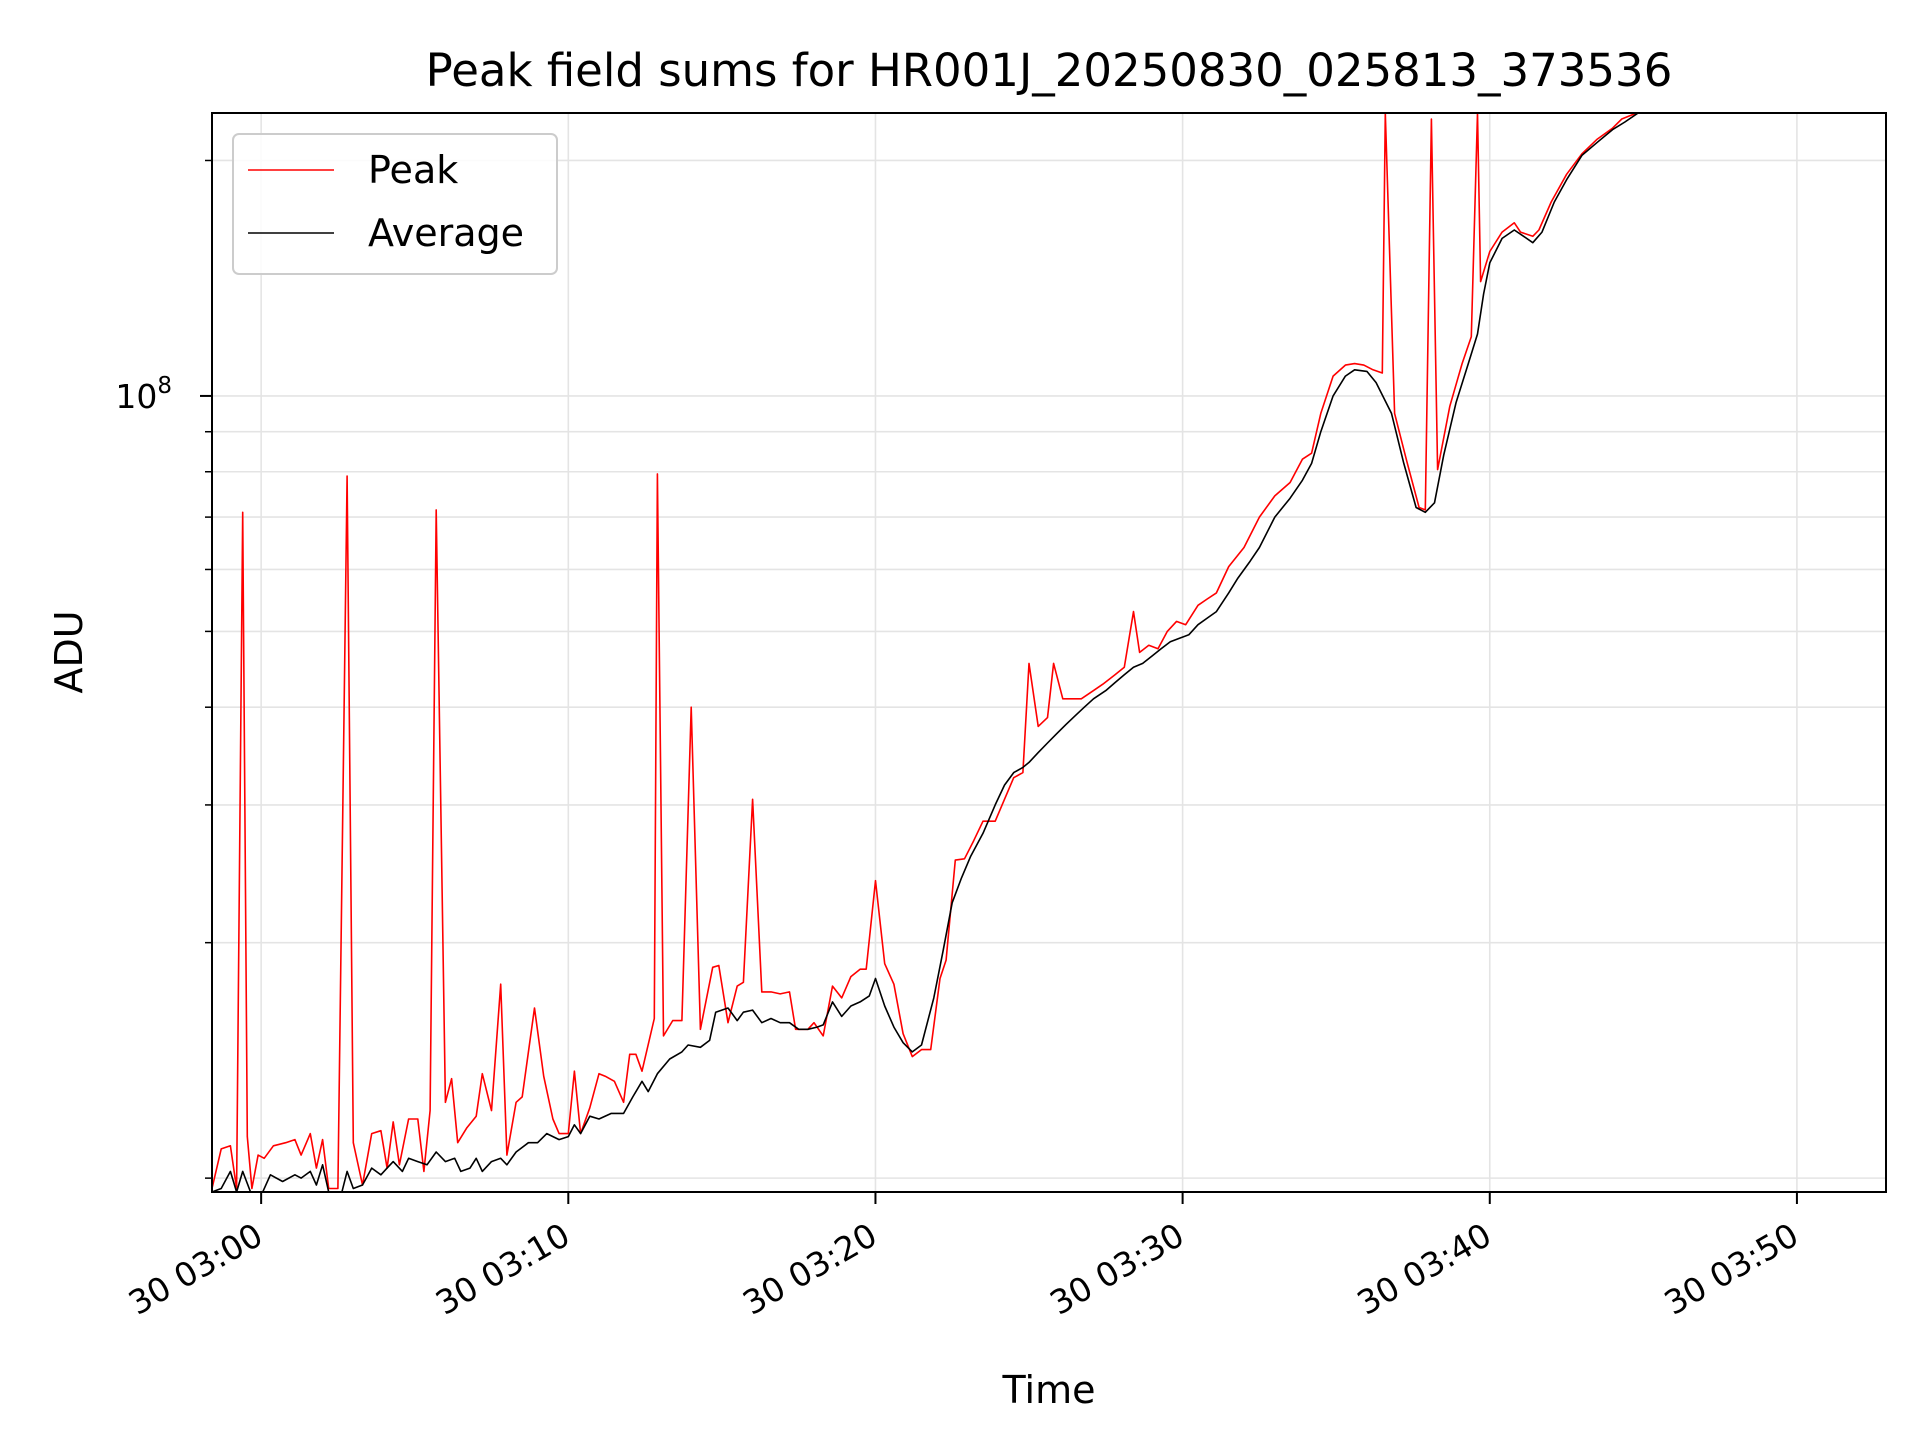  What do you see at coordinates (69, 651) in the screenshot?
I see `y-axis-label: ADU` at bounding box center [69, 651].